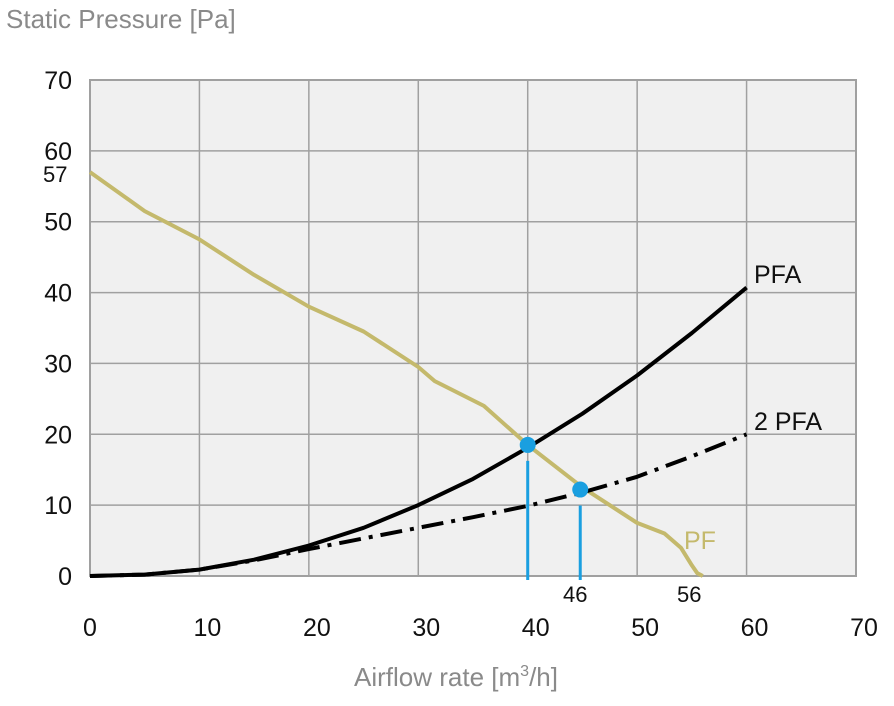 This screenshot has width=894, height=706. What do you see at coordinates (755, 628) in the screenshot?
I see `x-tick-label: 60` at bounding box center [755, 628].